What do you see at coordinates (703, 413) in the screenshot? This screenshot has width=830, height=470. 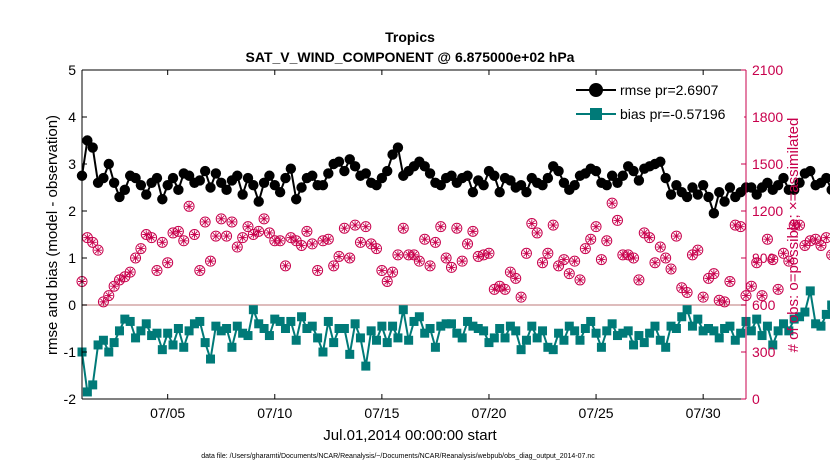 I see `x-tick-label: 07/30` at bounding box center [703, 413].